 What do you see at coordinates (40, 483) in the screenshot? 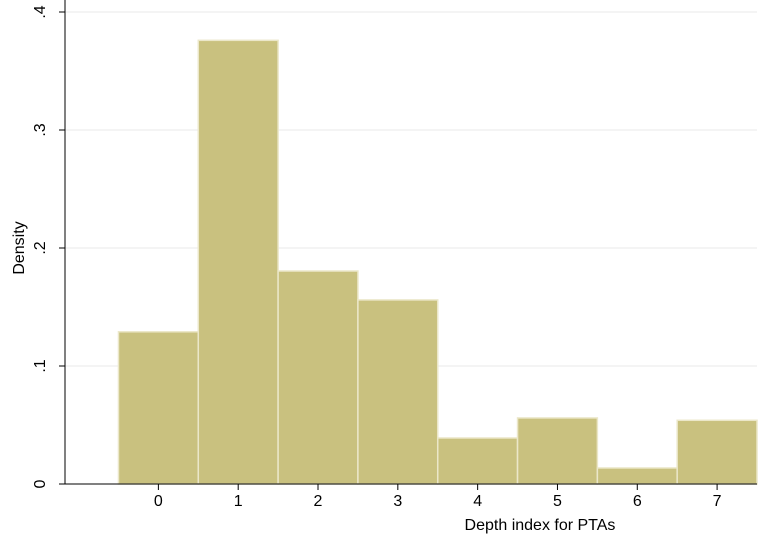
I see `y-tick-label: 0` at bounding box center [40, 483].